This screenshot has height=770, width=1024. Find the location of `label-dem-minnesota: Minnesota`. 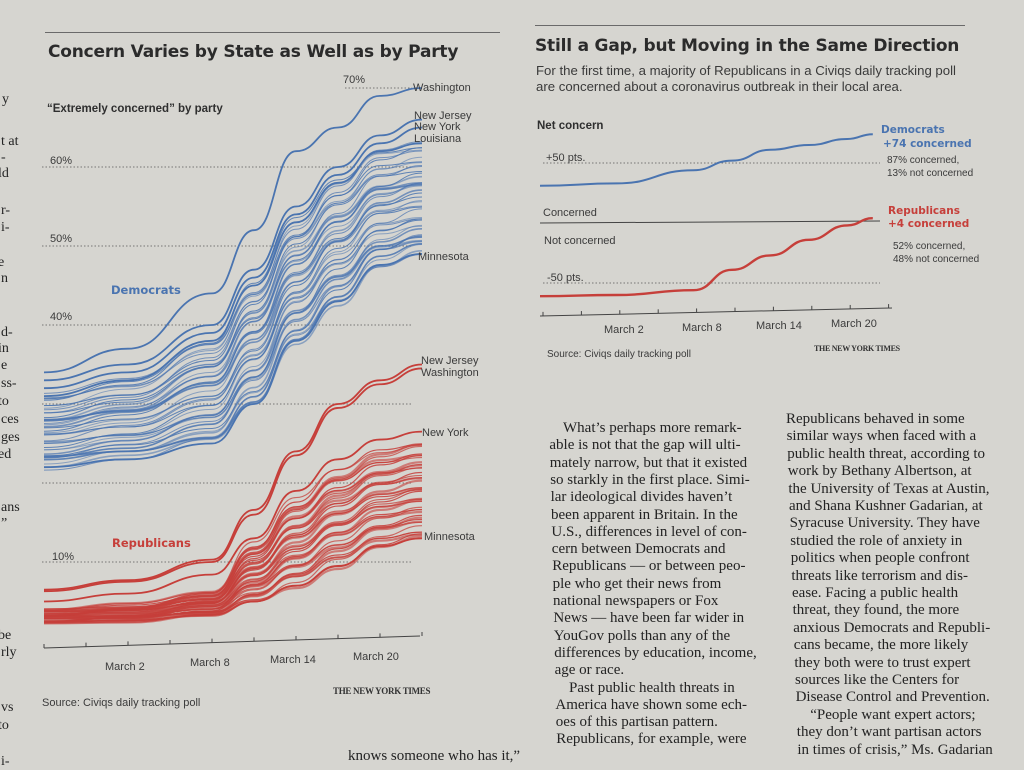

label-dem-minnesota: Minnesota is located at coordinates (443, 257).